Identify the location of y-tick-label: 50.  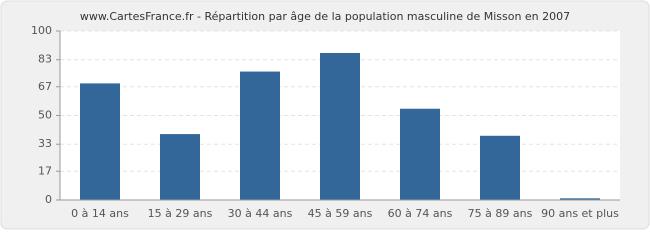
(45, 115).